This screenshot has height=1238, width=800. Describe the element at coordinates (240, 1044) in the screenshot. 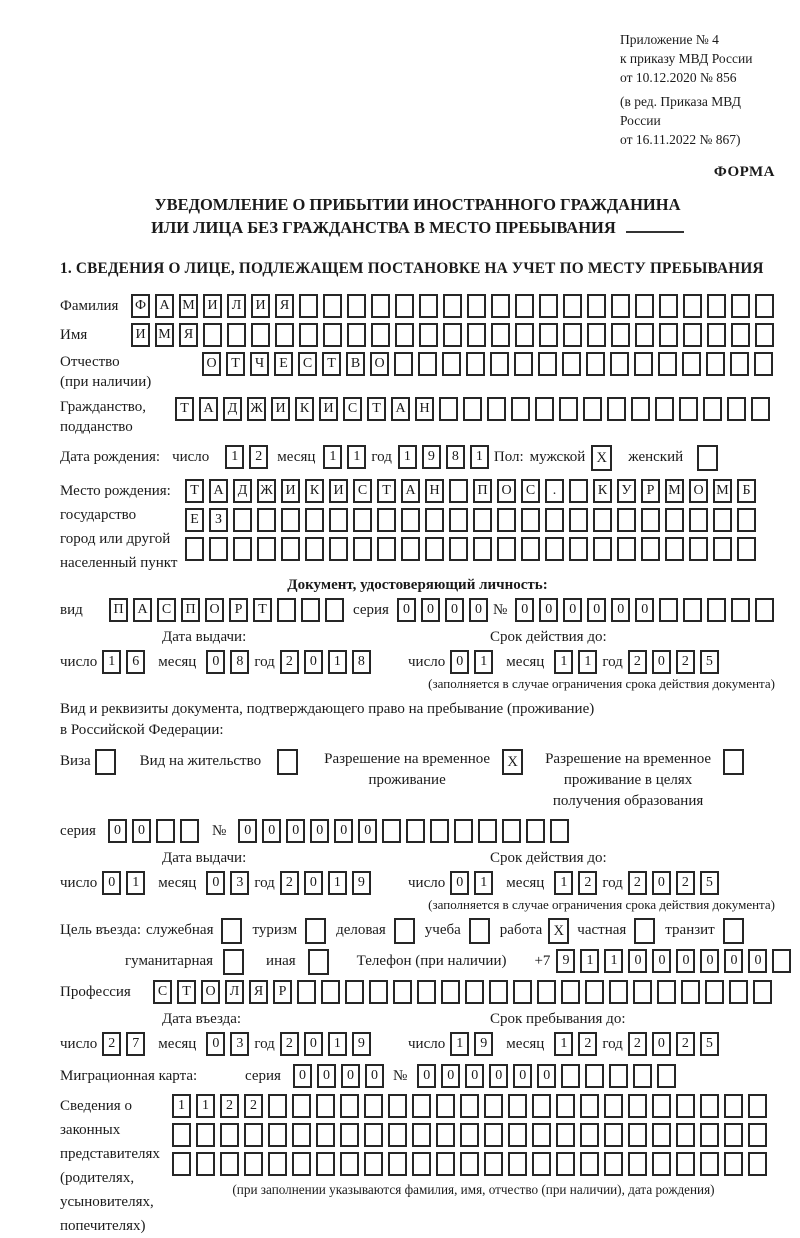

I see `form-cell: 3` at that location.